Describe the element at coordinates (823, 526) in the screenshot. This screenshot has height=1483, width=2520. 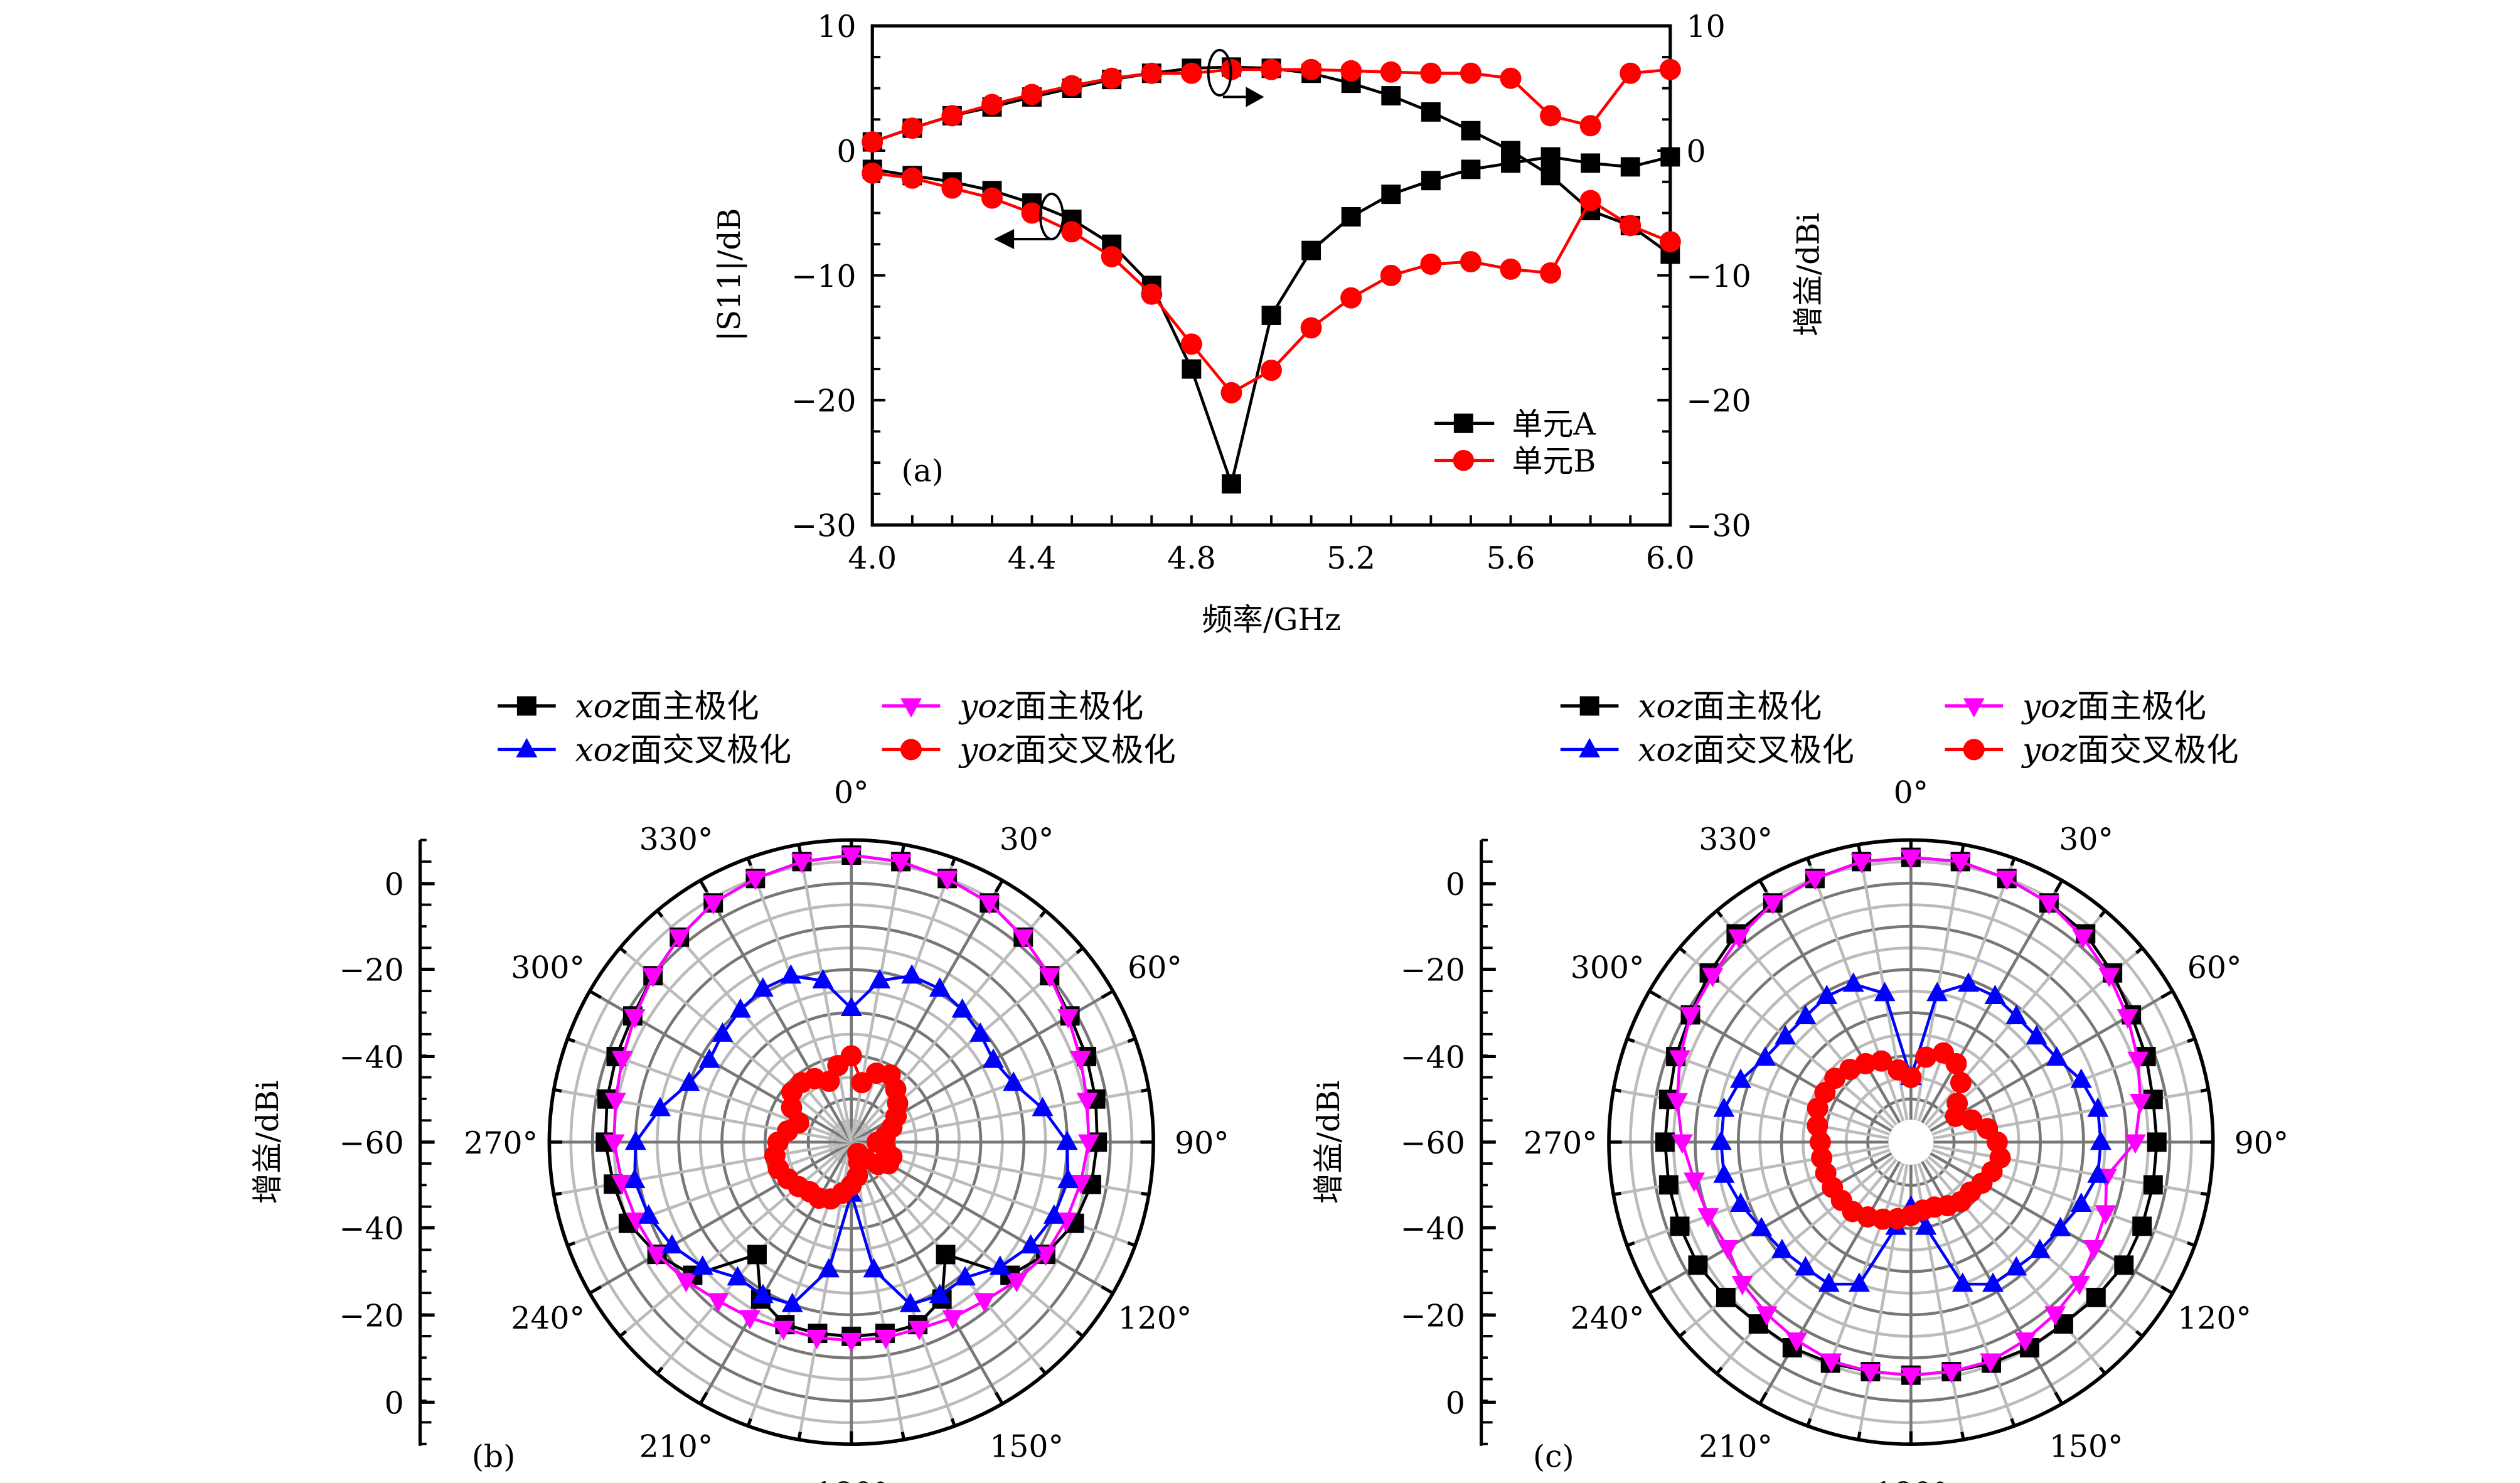
I see `y-tick-label-left: −30` at that location.